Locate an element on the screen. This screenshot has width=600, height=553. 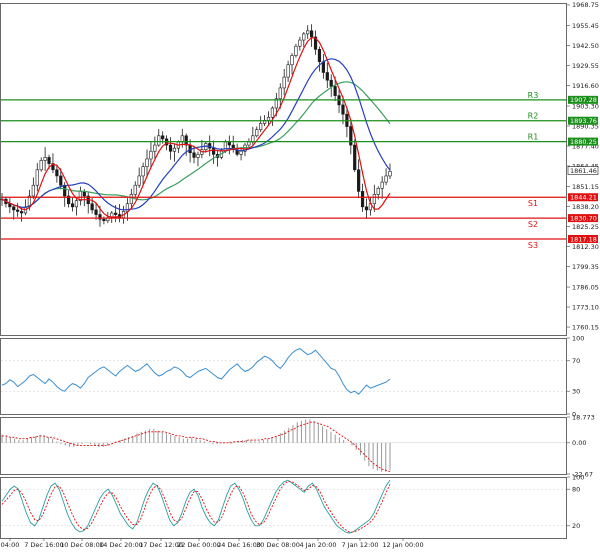
level-price-label: 1830.70 is located at coordinates (583, 218).